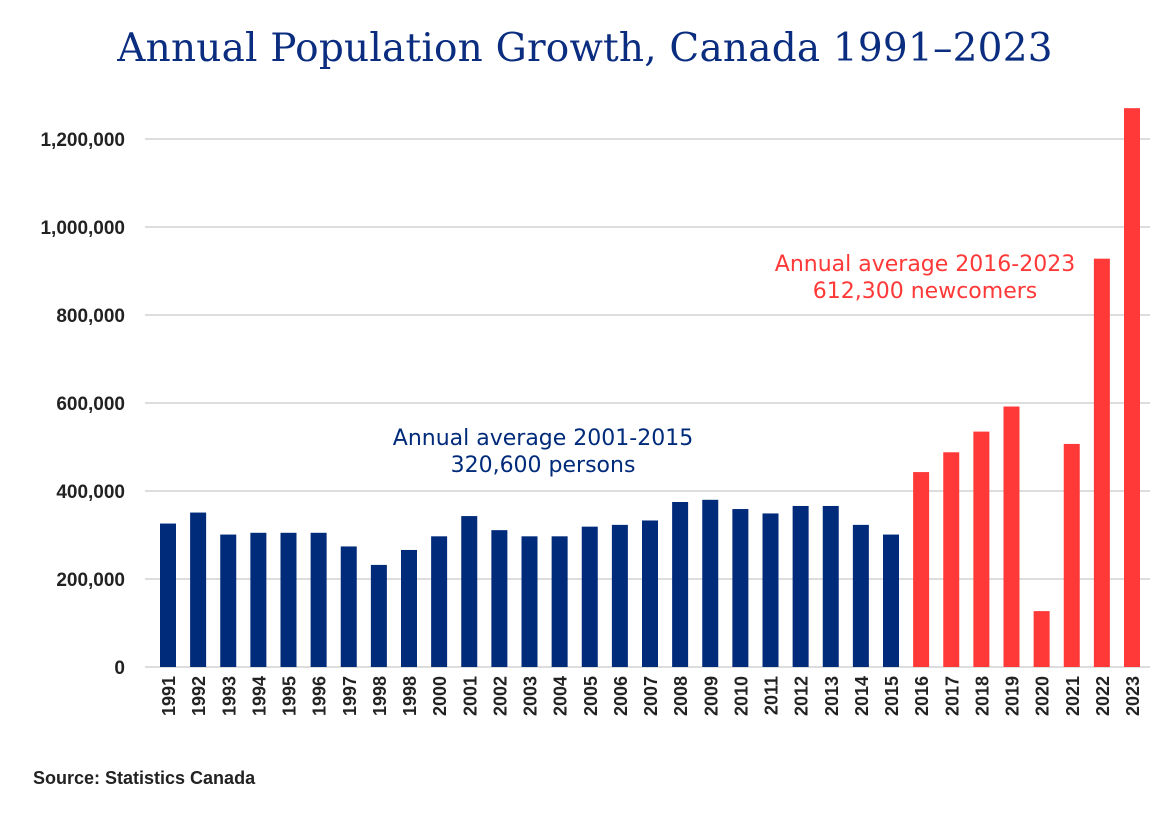  What do you see at coordinates (119, 668) in the screenshot?
I see `y-tick-label: 0` at bounding box center [119, 668].